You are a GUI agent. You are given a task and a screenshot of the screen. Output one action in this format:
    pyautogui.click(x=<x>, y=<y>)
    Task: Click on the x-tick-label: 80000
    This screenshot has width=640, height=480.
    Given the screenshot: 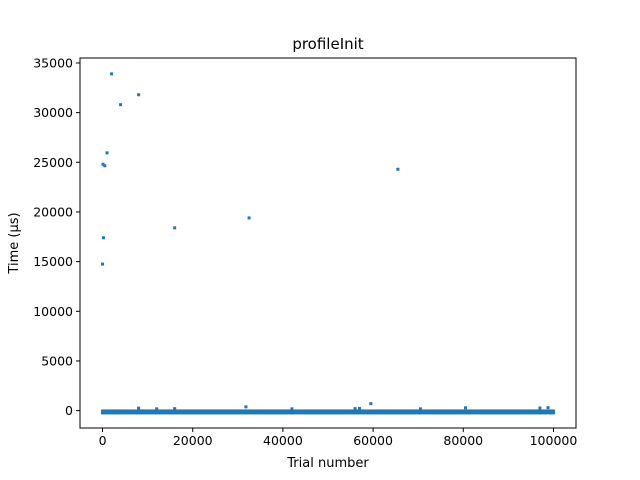 What is the action you would take?
    pyautogui.click(x=463, y=440)
    